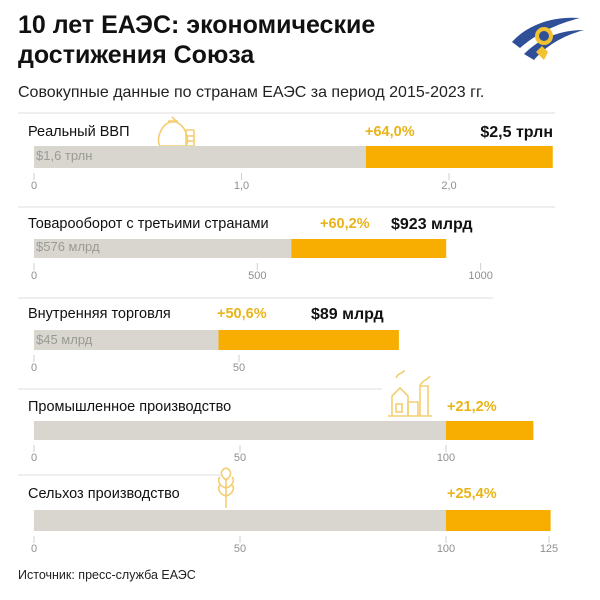  What do you see at coordinates (410, 393) in the screenshot?
I see `factory-icon` at bounding box center [410, 393].